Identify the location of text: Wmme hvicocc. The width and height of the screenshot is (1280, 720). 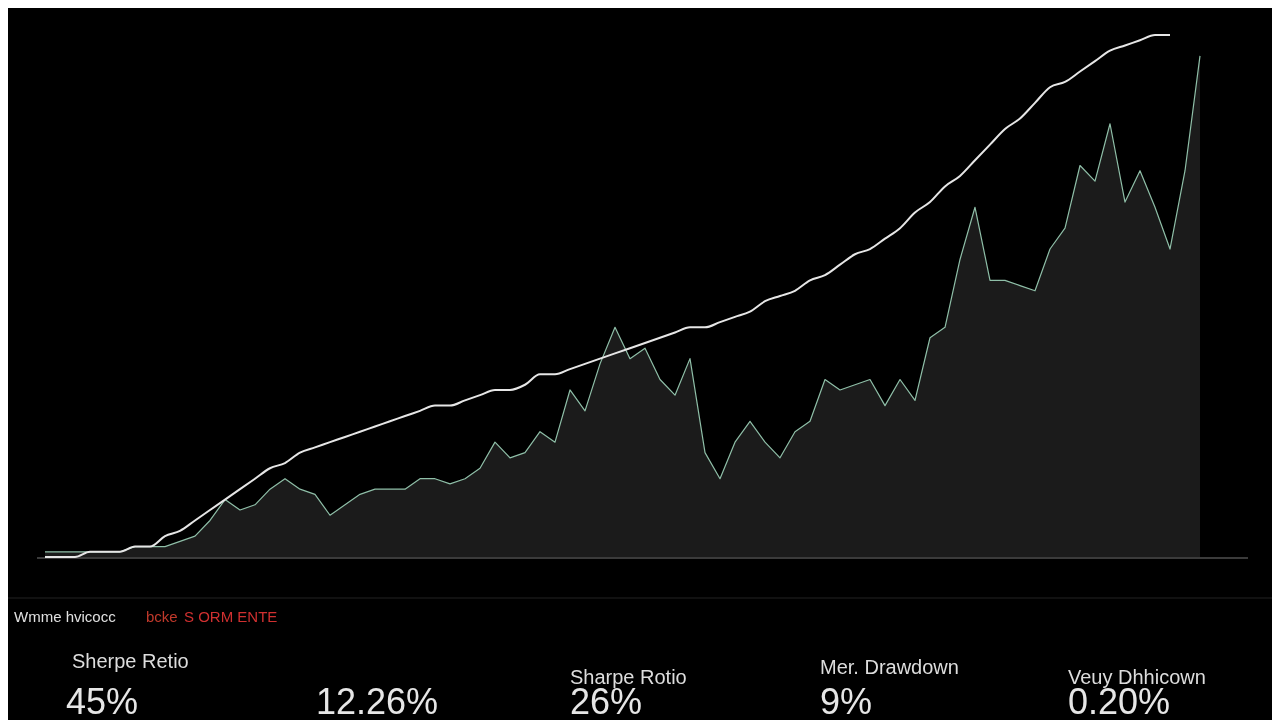
(65, 616).